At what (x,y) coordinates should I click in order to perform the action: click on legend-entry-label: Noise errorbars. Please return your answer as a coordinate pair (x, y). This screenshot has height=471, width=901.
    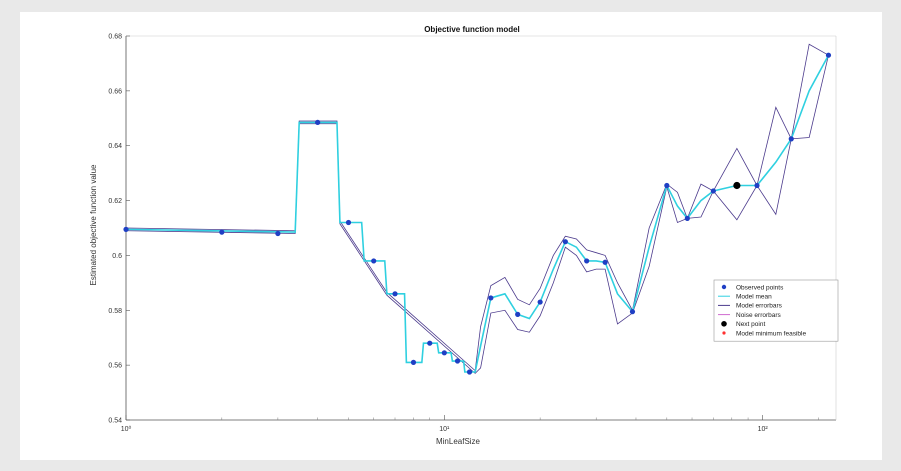
    Looking at the image, I should click on (759, 315).